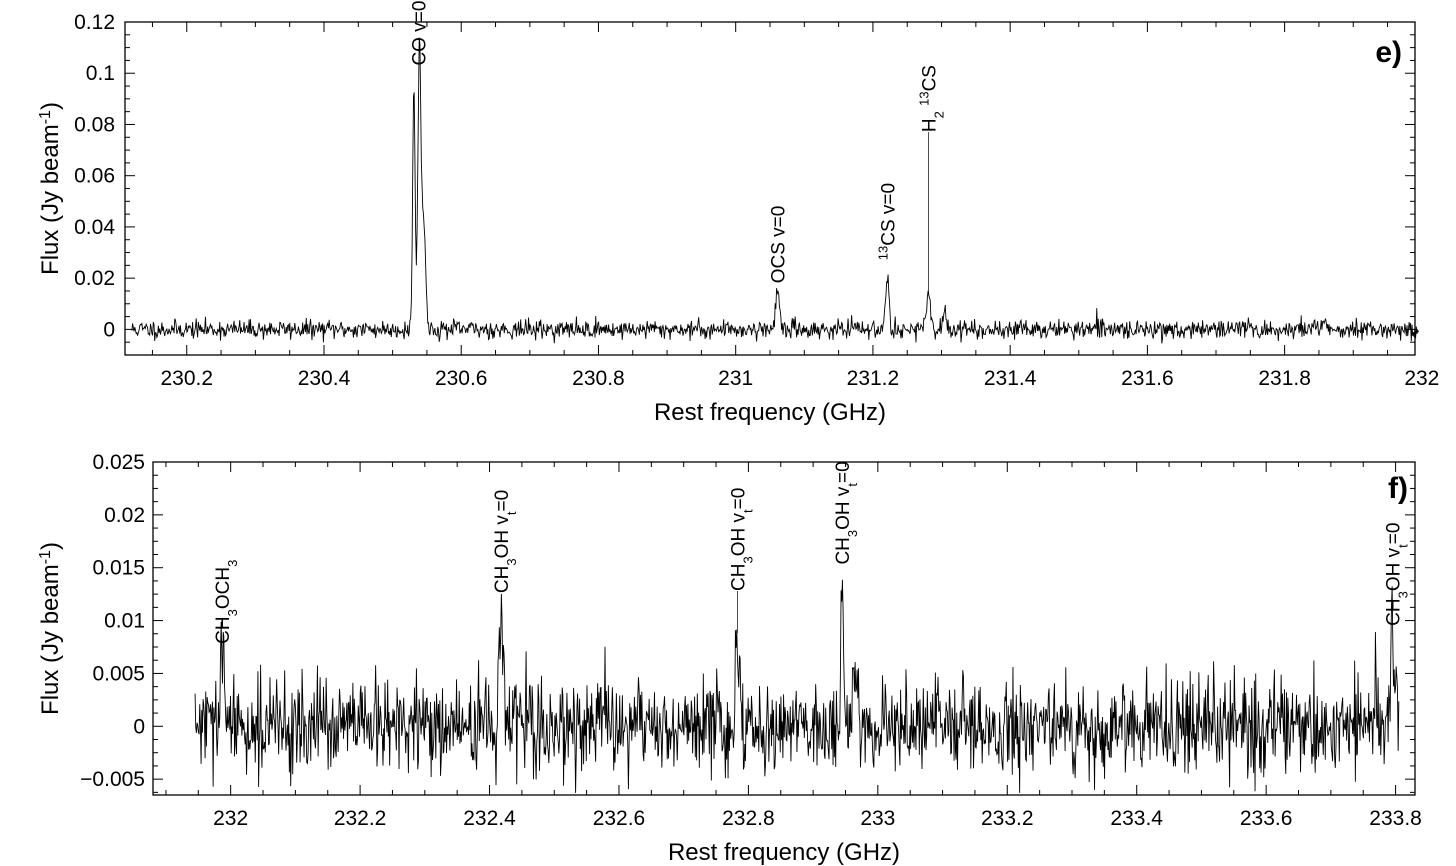 The image size is (1456, 866). I want to click on y-tick-label: 0.015, so click(118, 568).